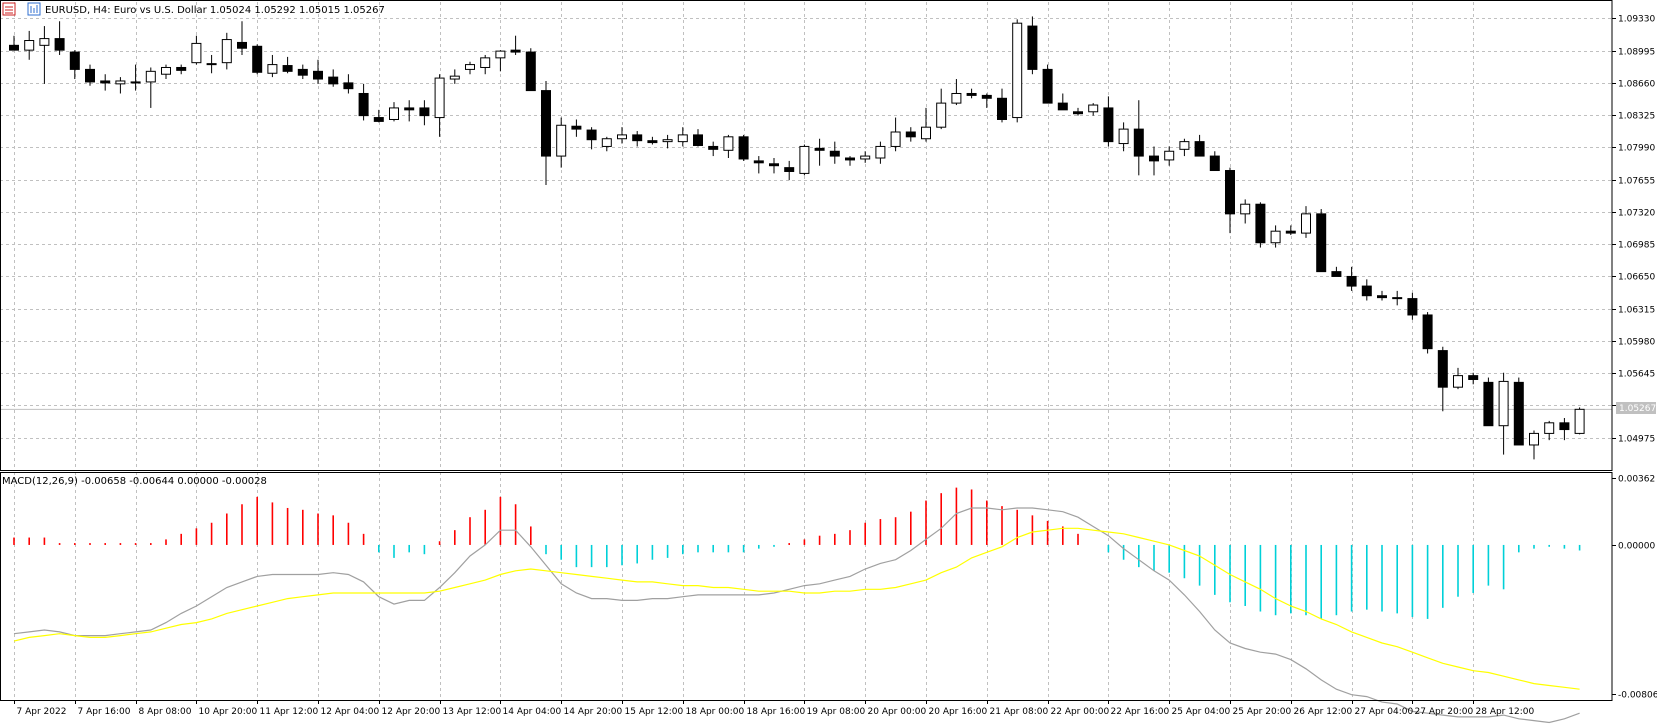 This screenshot has width=1657, height=724. I want to click on time-tick-label: 27 Apr 20:00, so click(1444, 712).